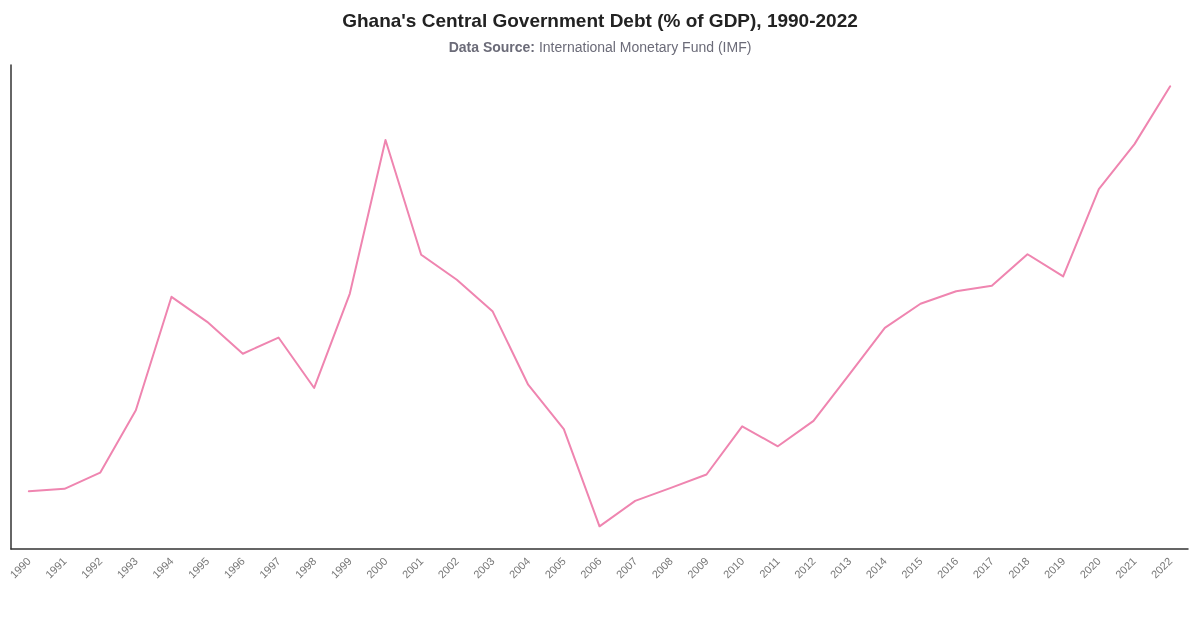 The height and width of the screenshot is (628, 1200). What do you see at coordinates (600, 20) in the screenshot?
I see `chart-title: Ghana's Central Government Debt (% of GDP), 1990-2022` at bounding box center [600, 20].